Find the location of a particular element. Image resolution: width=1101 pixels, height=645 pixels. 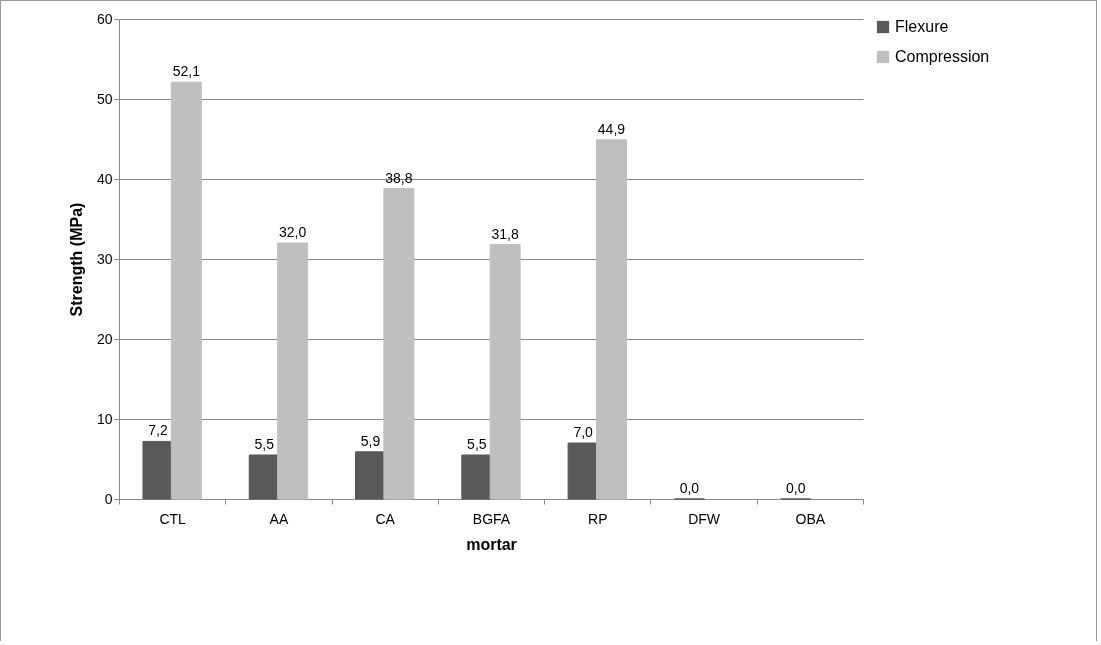

legend-label: Flexure is located at coordinates (922, 26).